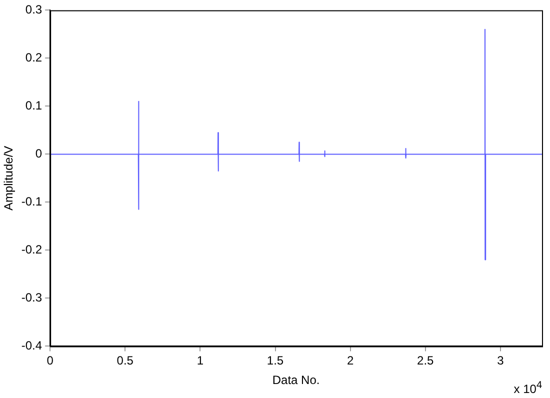 This screenshot has height=398, width=550. What do you see at coordinates (275, 361) in the screenshot?
I see `x-tick-label: 1.5` at bounding box center [275, 361].